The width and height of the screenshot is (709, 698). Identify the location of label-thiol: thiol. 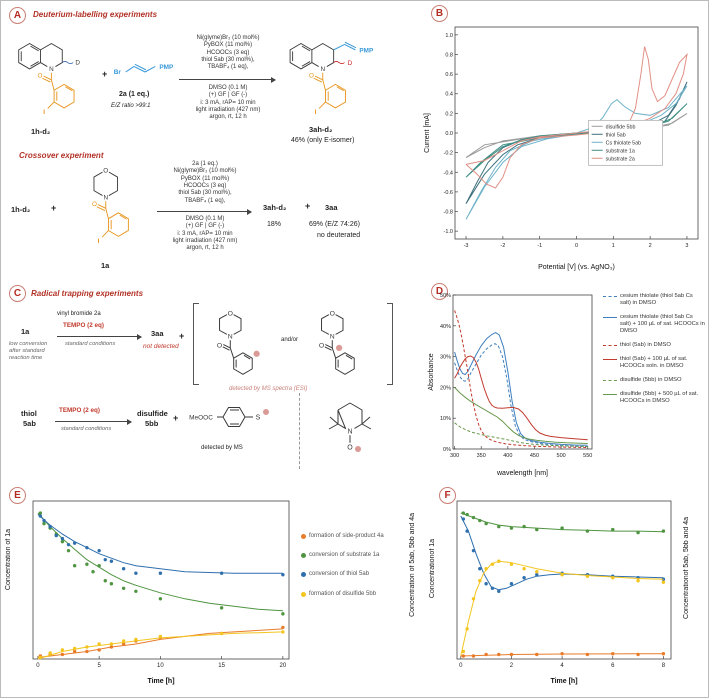
(29, 413).